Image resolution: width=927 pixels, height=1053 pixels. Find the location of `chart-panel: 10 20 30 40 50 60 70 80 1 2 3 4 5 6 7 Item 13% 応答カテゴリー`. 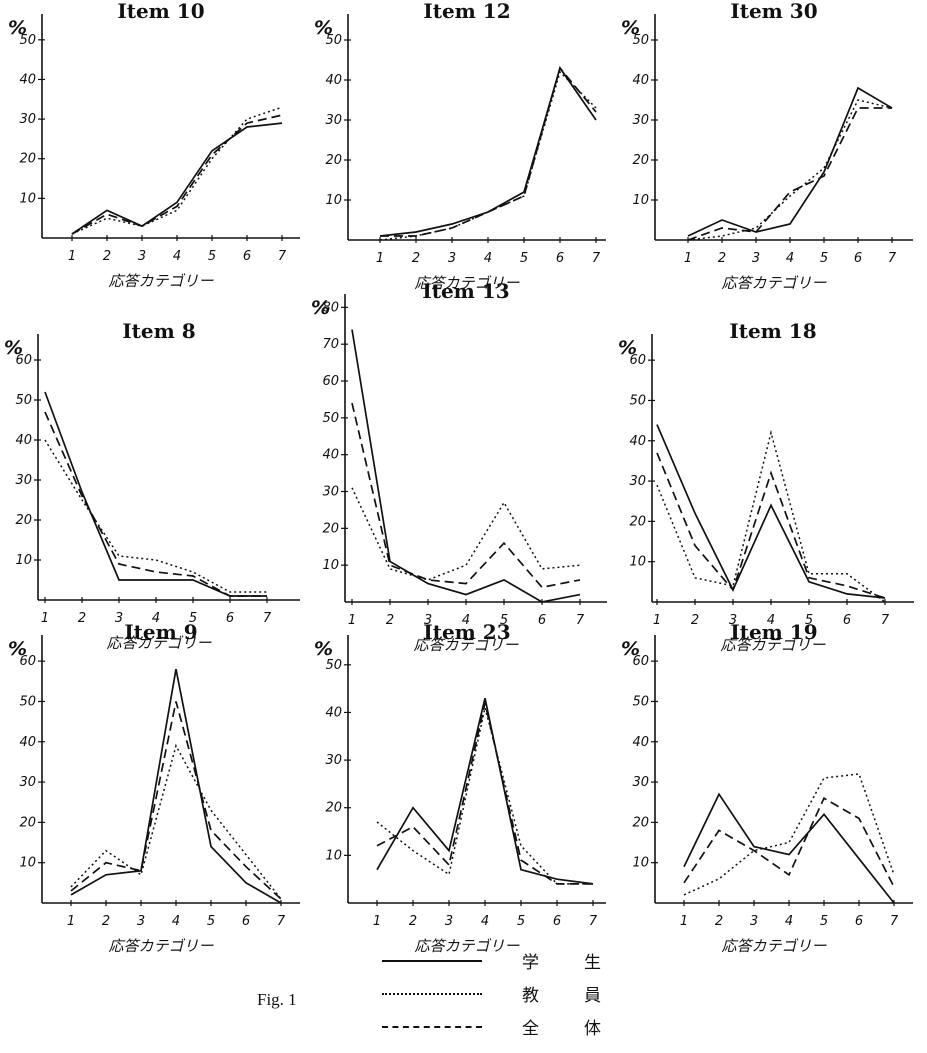

chart-panel: 10 20 30 40 50 60 70 80 1 2 3 4 5 6 7 Item 13% 応答カテゴリー is located at coordinates (459, 466).